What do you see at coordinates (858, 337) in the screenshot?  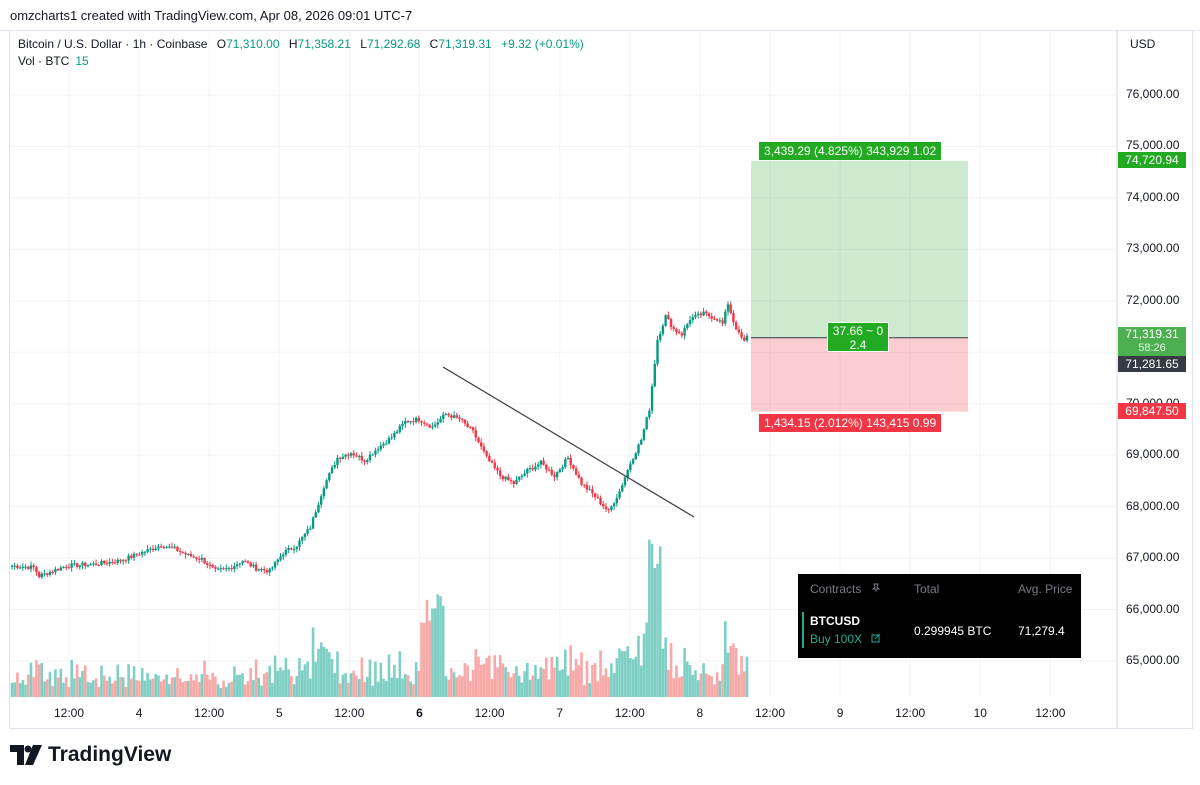 I see `entry-label: 37.66 ~ 0 2.4` at bounding box center [858, 337].